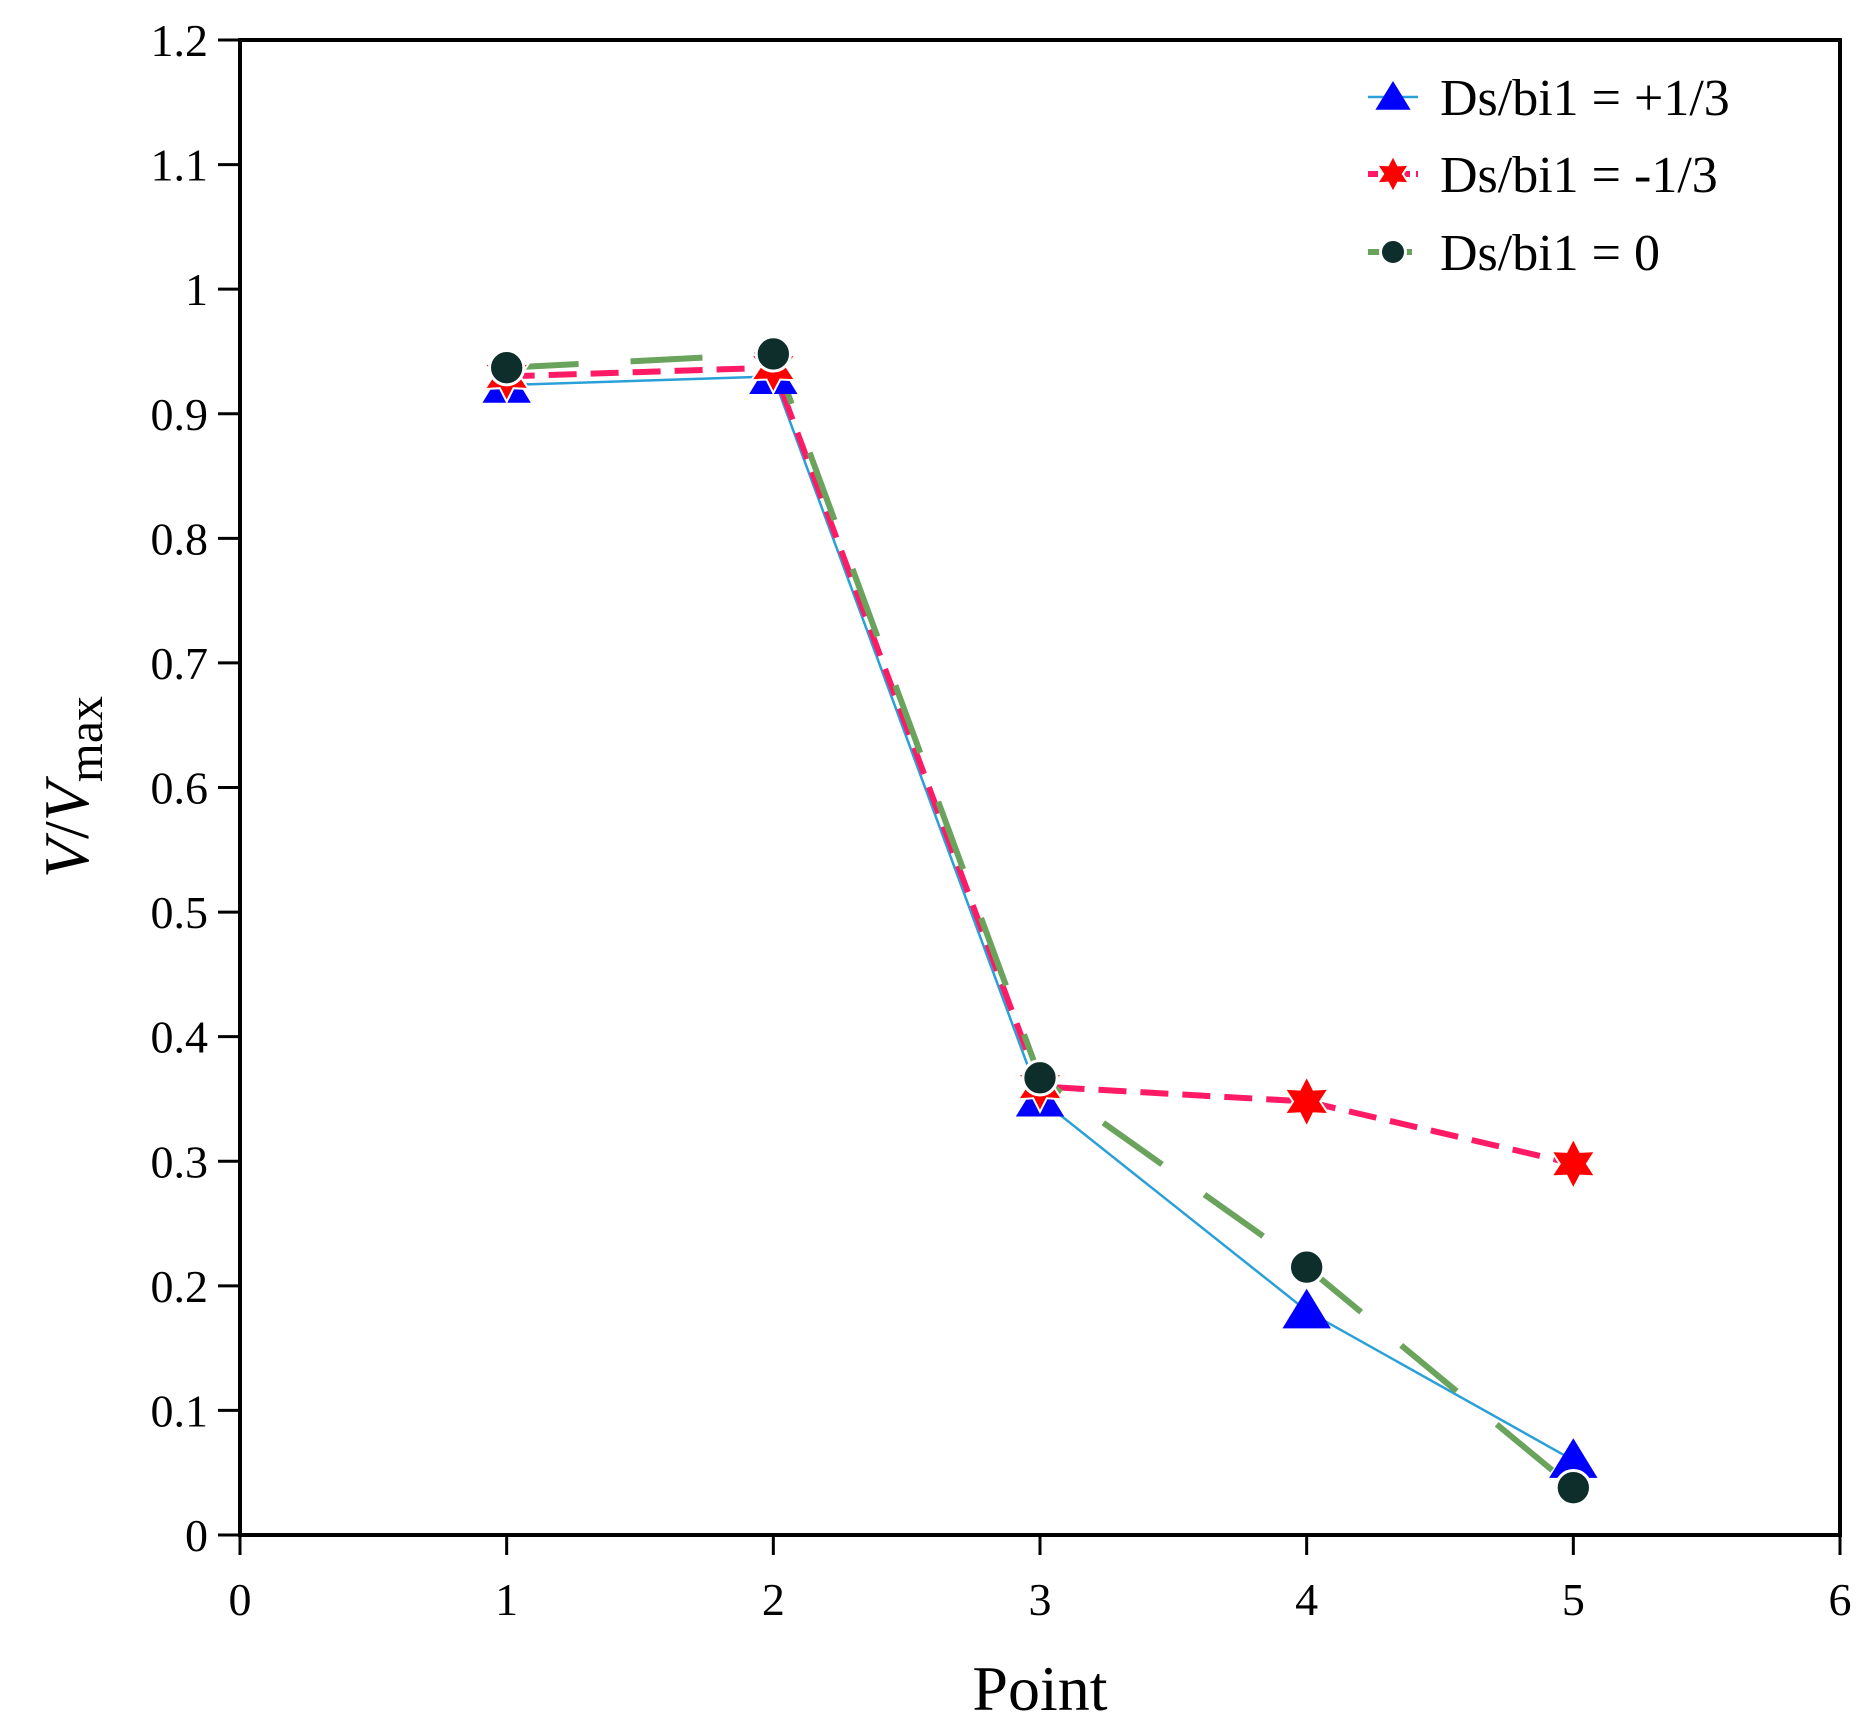 The height and width of the screenshot is (1736, 1872). I want to click on x-tick-label: 1, so click(506, 1599).